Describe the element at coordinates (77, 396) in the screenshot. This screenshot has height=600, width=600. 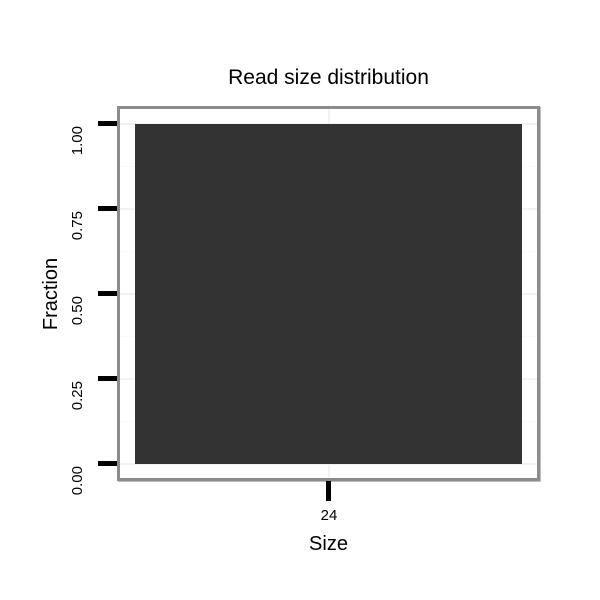
I see `y-axis-tick-label: 0.25` at that location.